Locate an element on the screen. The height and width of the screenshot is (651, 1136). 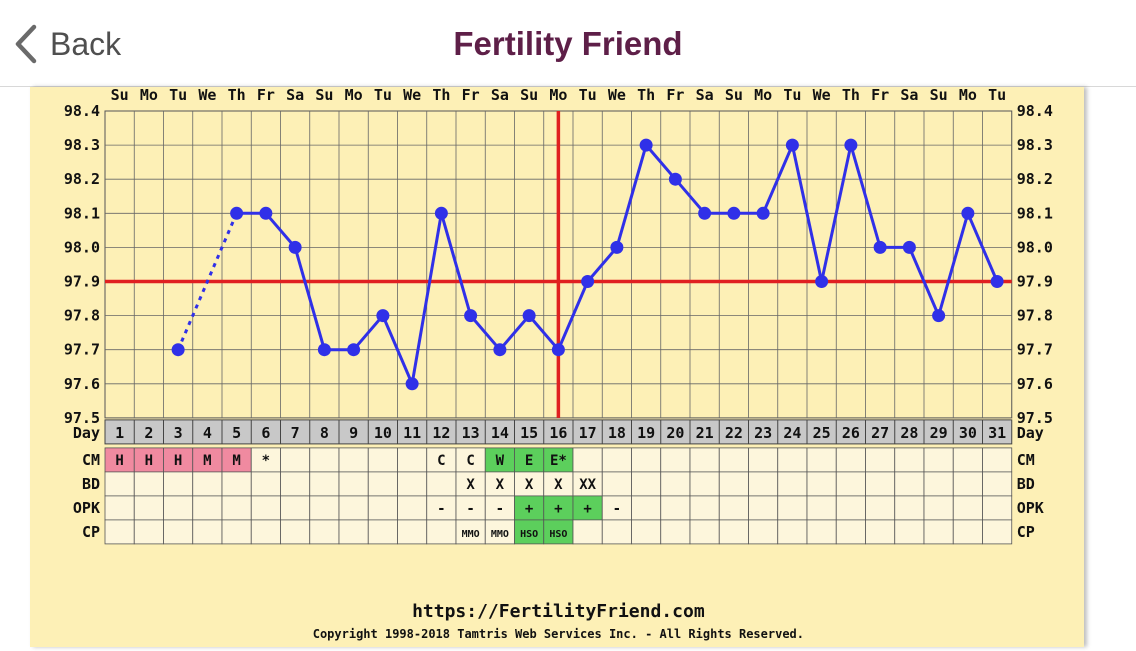
weekday-label: We is located at coordinates (412, 95).